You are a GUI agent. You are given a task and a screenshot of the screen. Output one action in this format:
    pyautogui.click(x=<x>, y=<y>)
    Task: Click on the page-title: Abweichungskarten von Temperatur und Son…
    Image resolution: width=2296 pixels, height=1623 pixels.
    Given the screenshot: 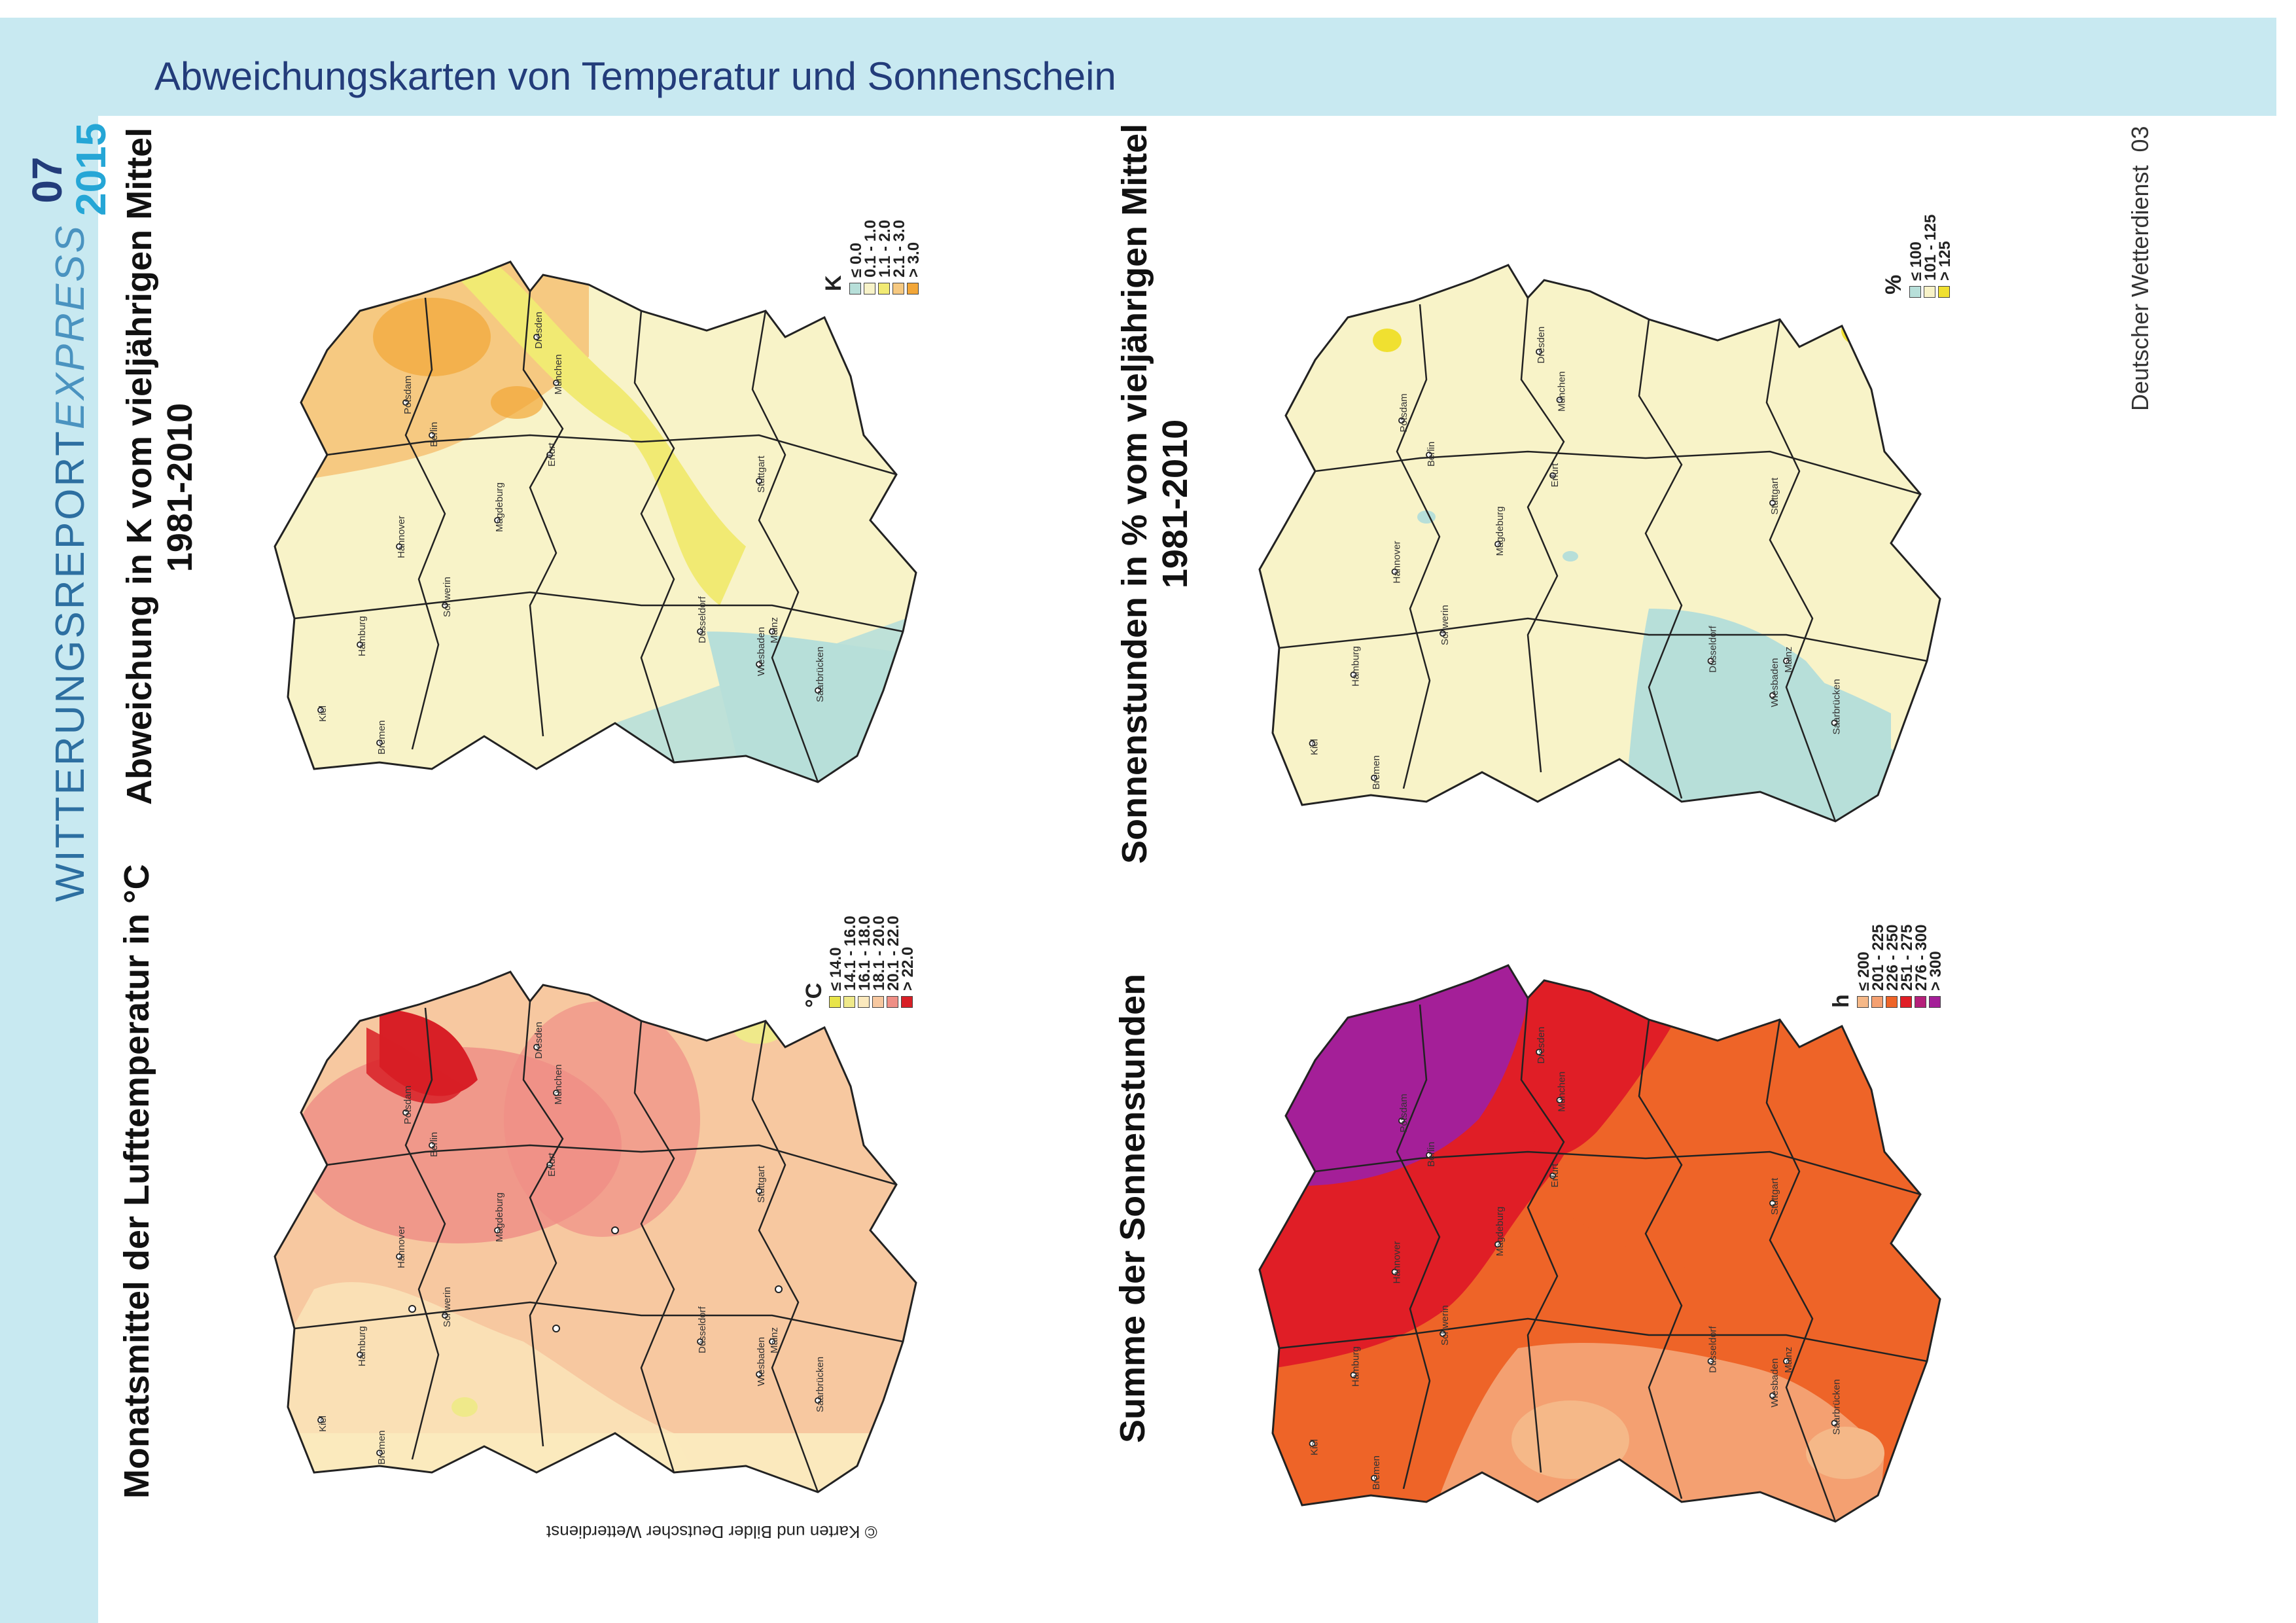 What is the action you would take?
    pyautogui.click(x=635, y=76)
    